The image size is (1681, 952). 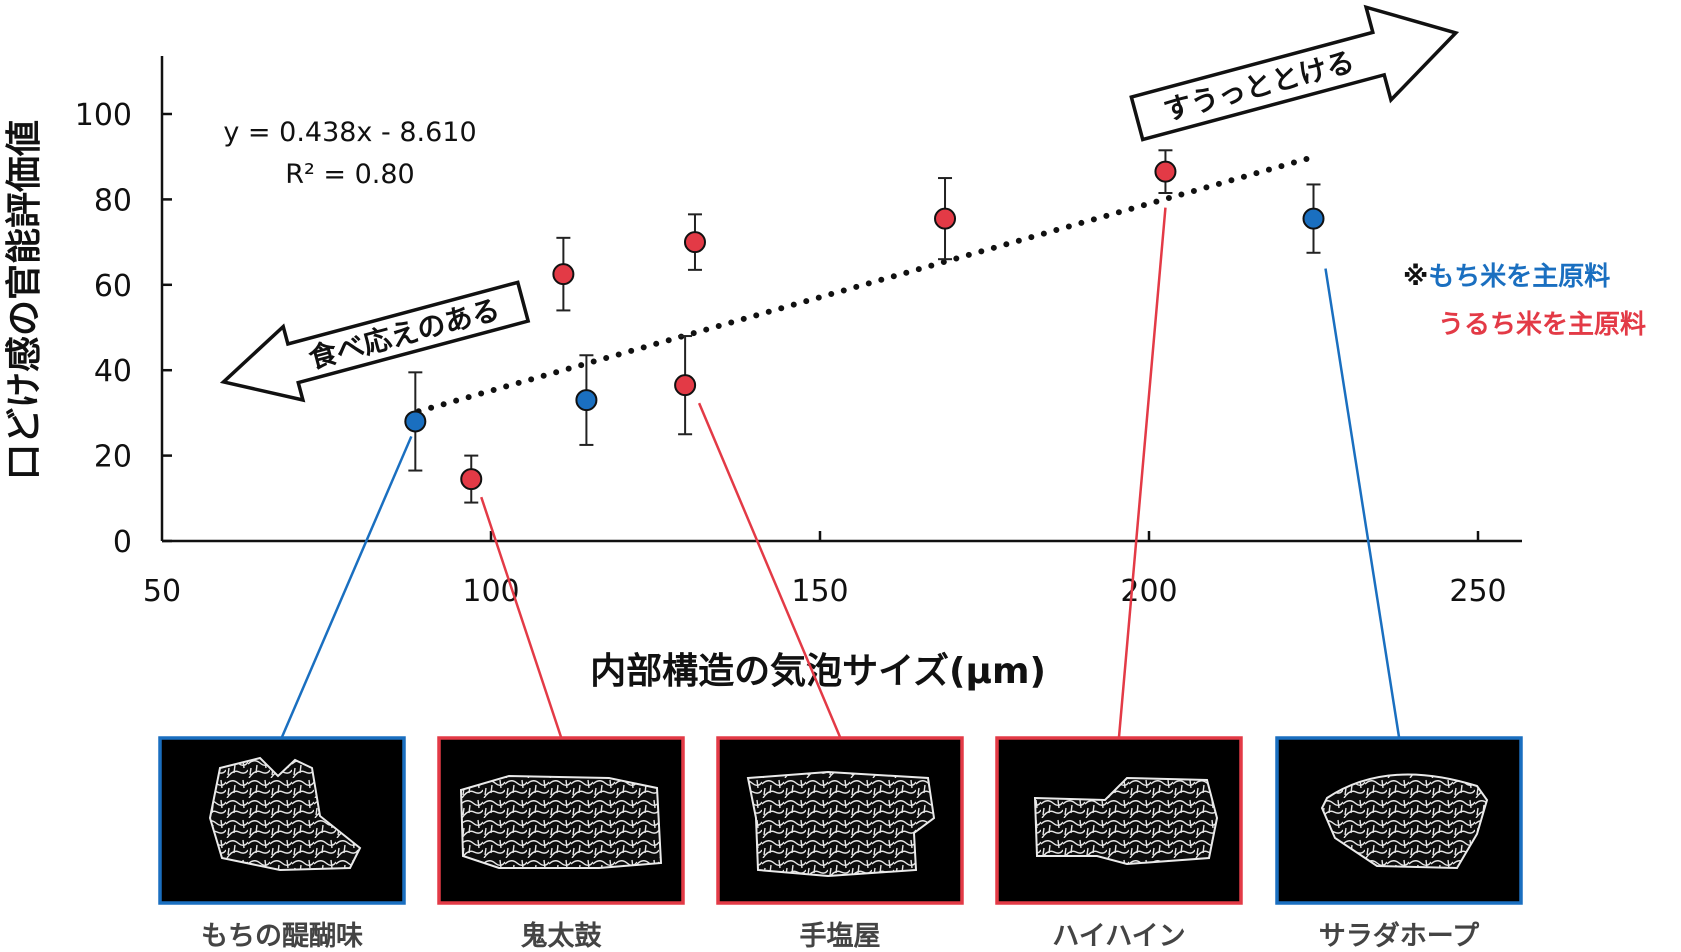 What do you see at coordinates (113, 200) in the screenshot?
I see `y-tick-label: 80` at bounding box center [113, 200].